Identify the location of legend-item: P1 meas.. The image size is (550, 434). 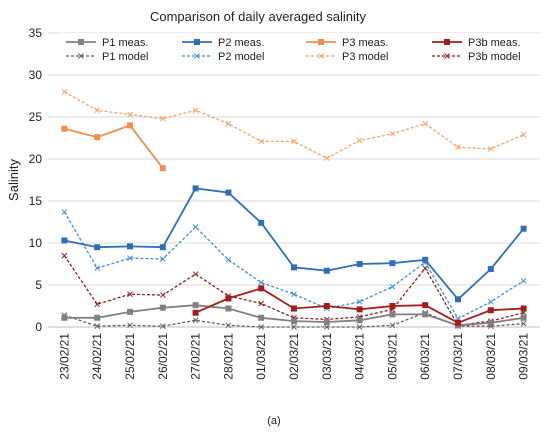
(107, 43).